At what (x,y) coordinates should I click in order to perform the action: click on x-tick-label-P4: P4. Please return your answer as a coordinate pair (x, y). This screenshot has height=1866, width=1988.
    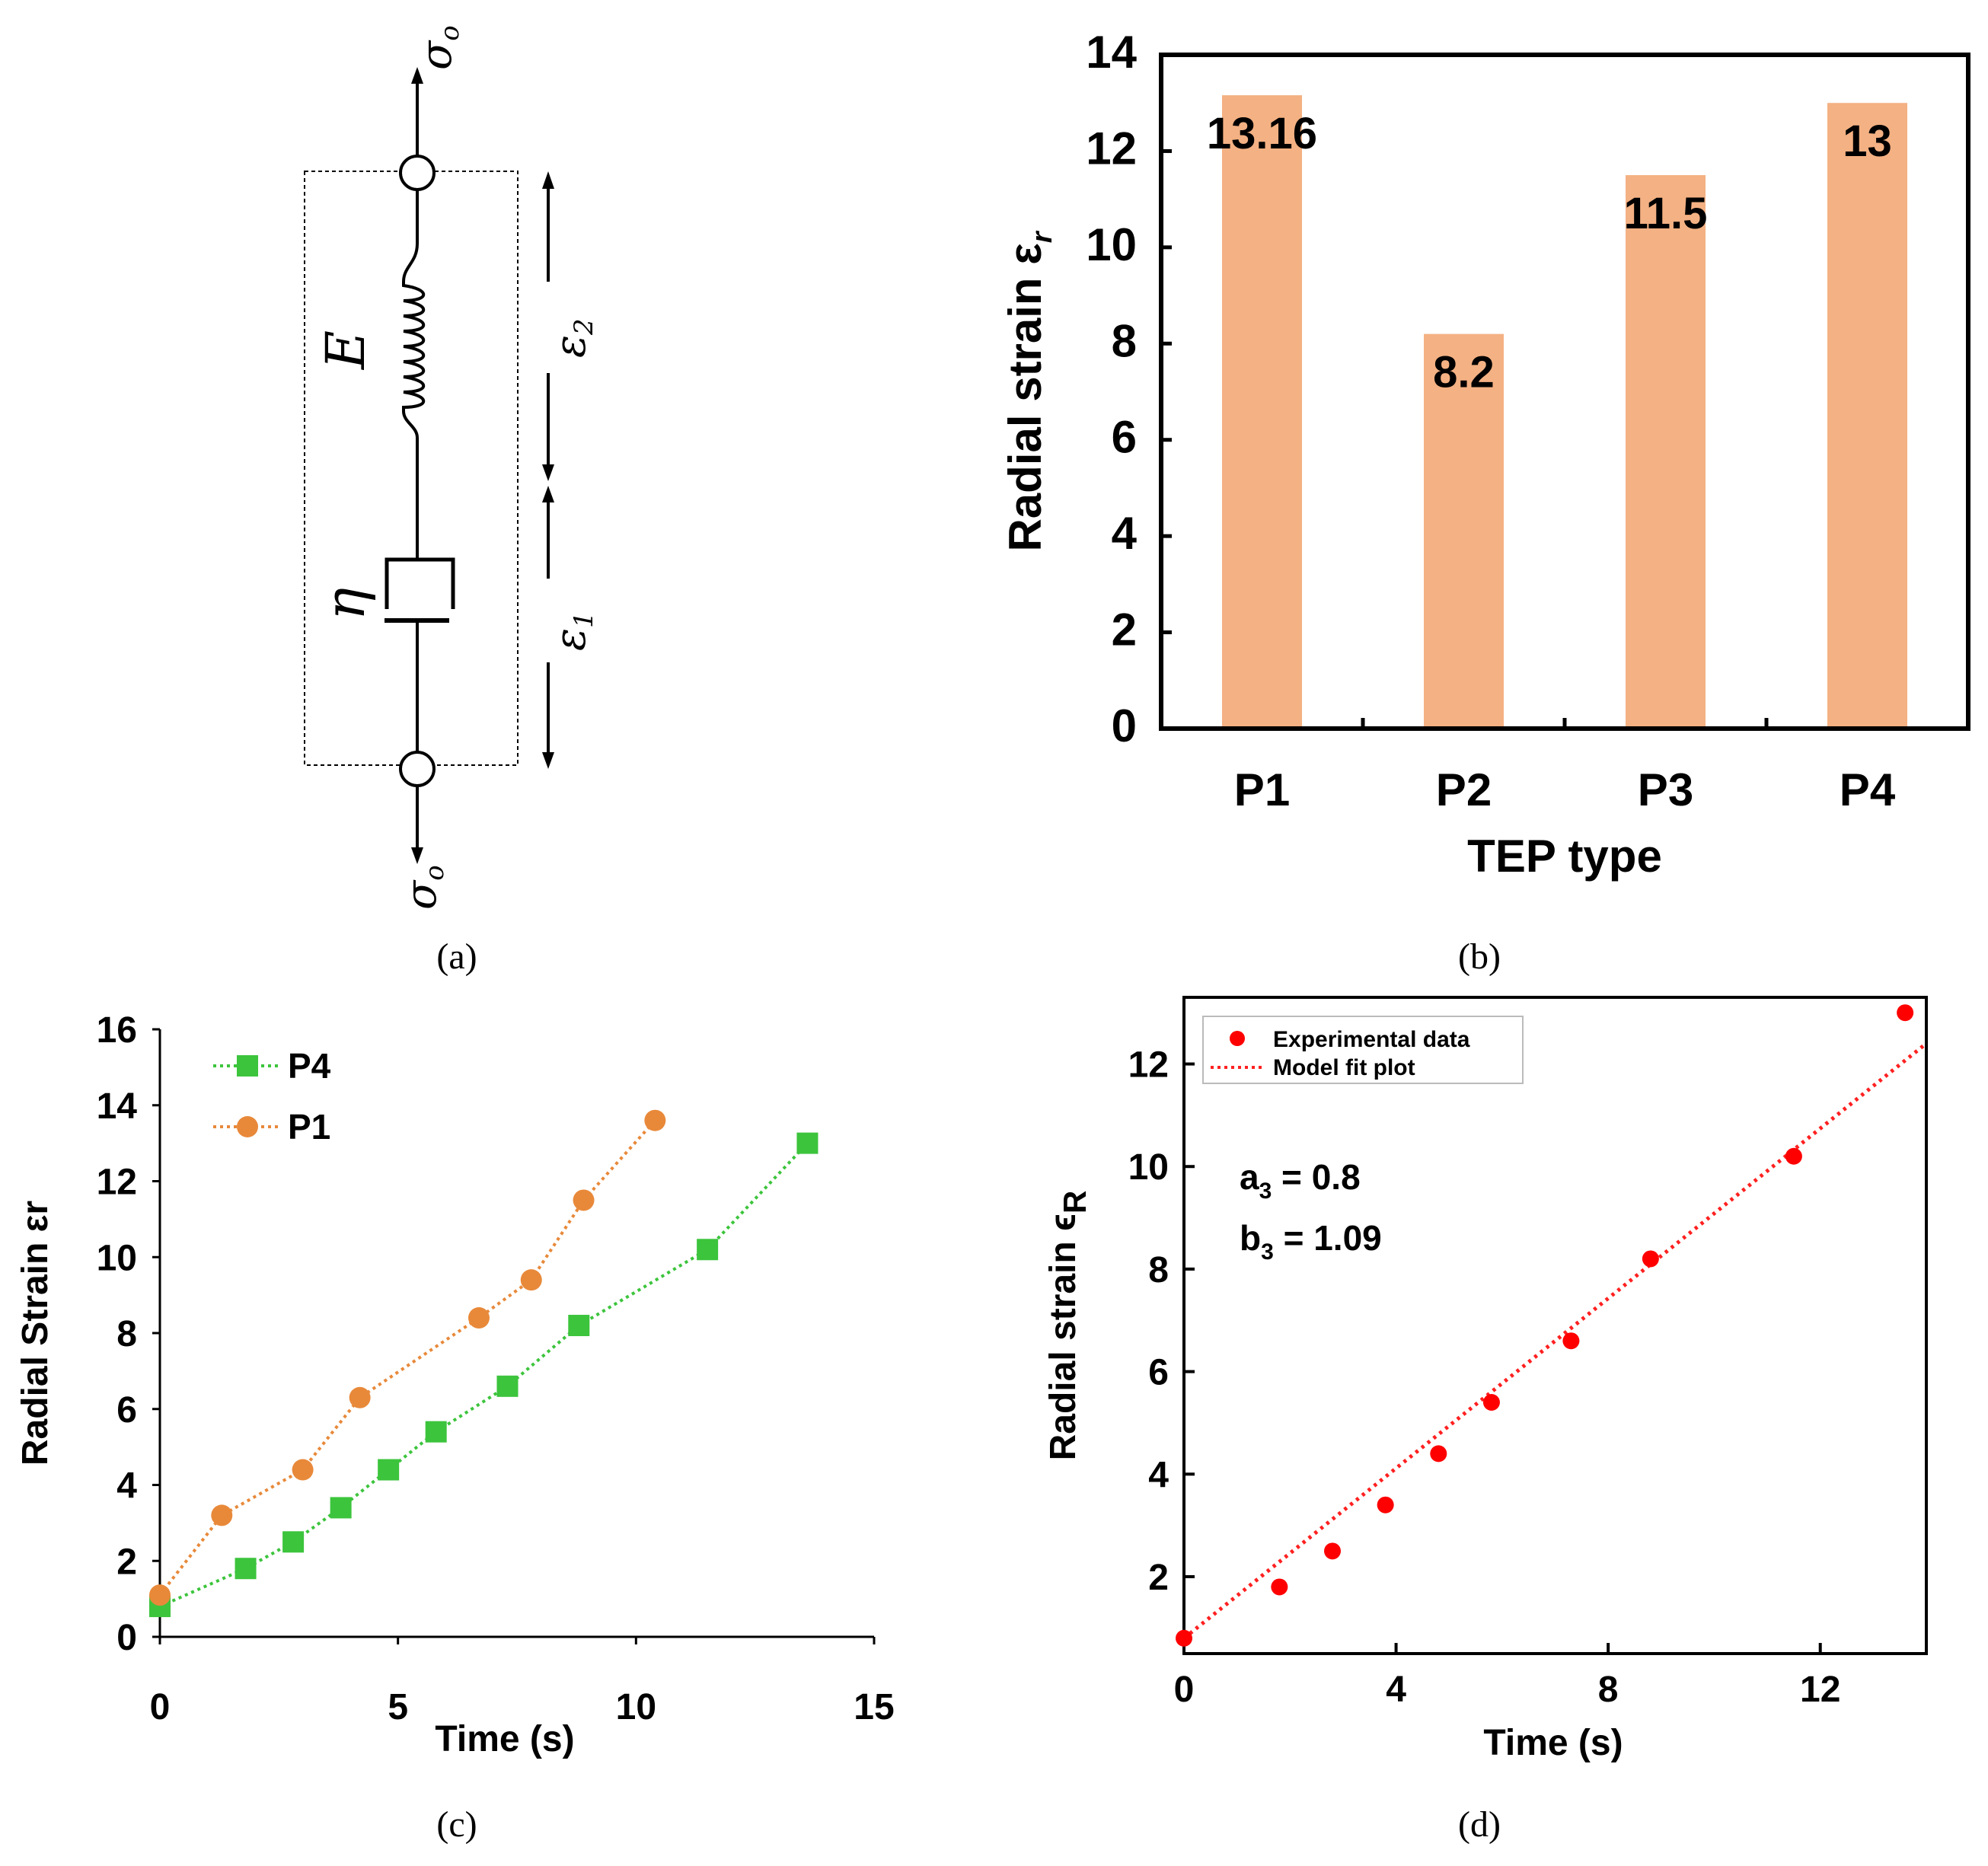
    Looking at the image, I should click on (1868, 789).